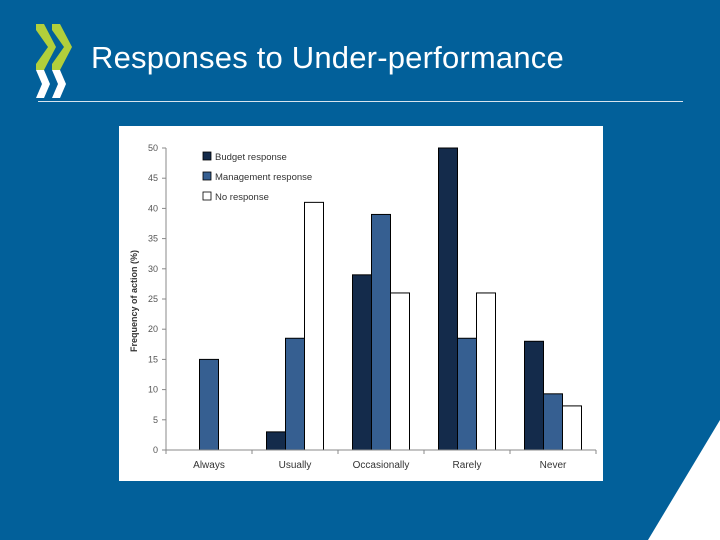 The image size is (720, 540). What do you see at coordinates (263, 177) in the screenshot?
I see `legend-label: Management response` at bounding box center [263, 177].